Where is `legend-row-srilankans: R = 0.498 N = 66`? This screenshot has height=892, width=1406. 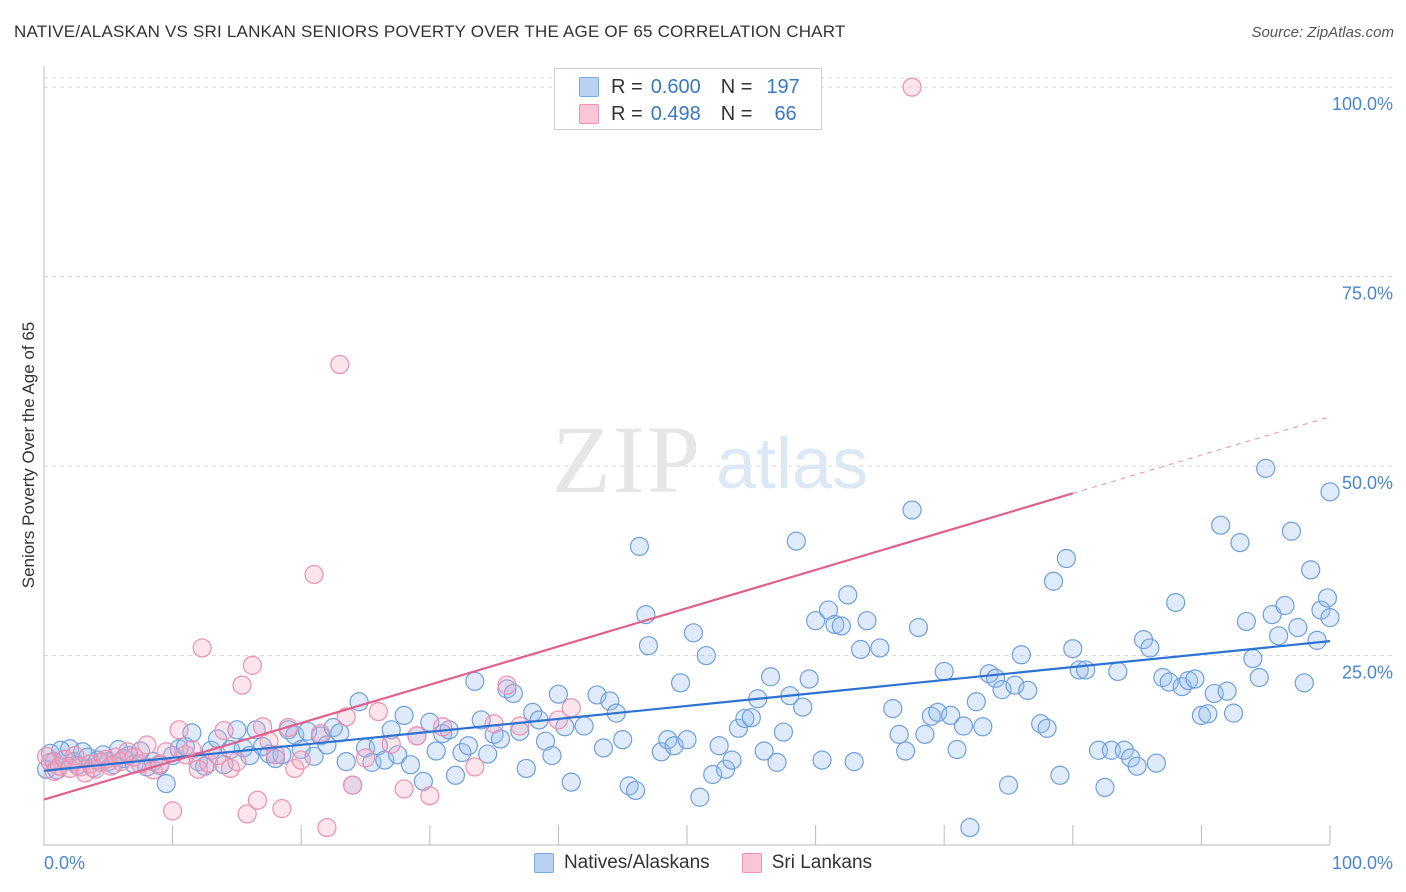
legend-row-srilankans: R = 0.498 N = 66 is located at coordinates (688, 114).